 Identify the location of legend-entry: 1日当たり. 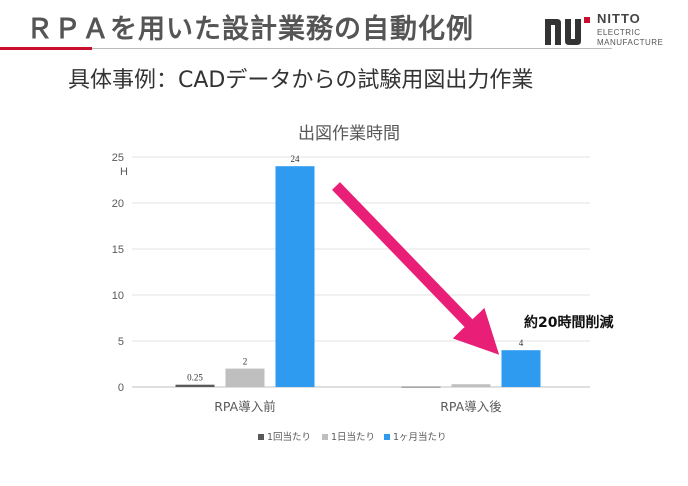
(353, 437).